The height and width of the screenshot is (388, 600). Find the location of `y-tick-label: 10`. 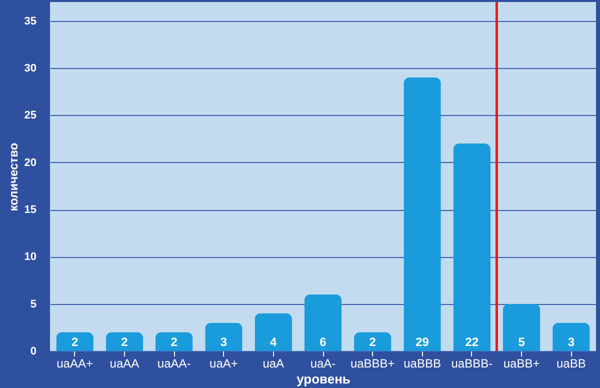

y-tick-label: 10 is located at coordinates (30, 257).